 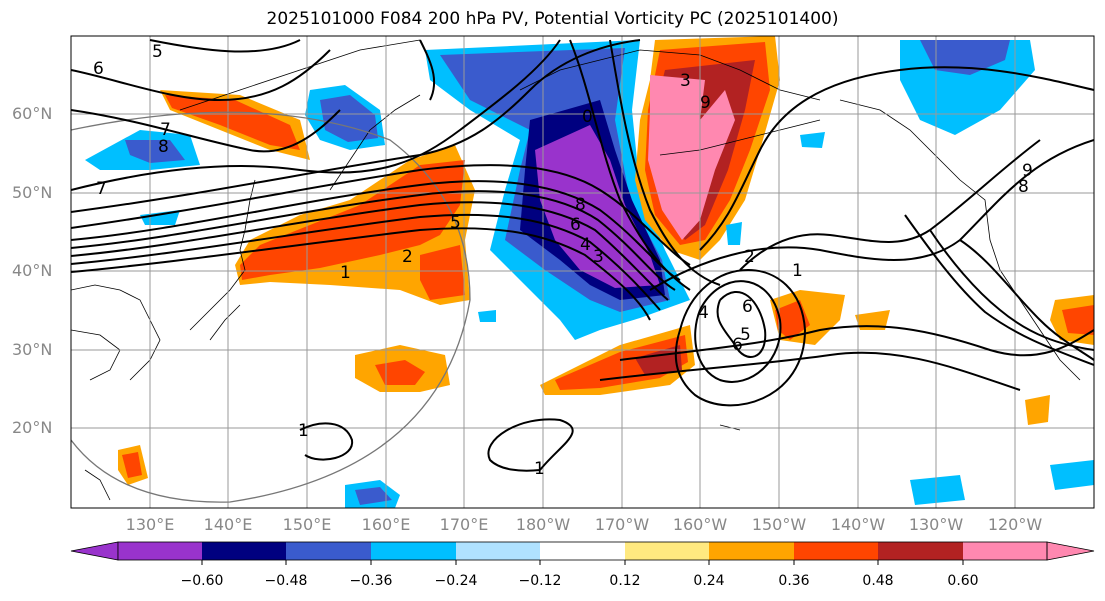 What do you see at coordinates (543, 524) in the screenshot?
I see `lon-label: 180°W` at bounding box center [543, 524].